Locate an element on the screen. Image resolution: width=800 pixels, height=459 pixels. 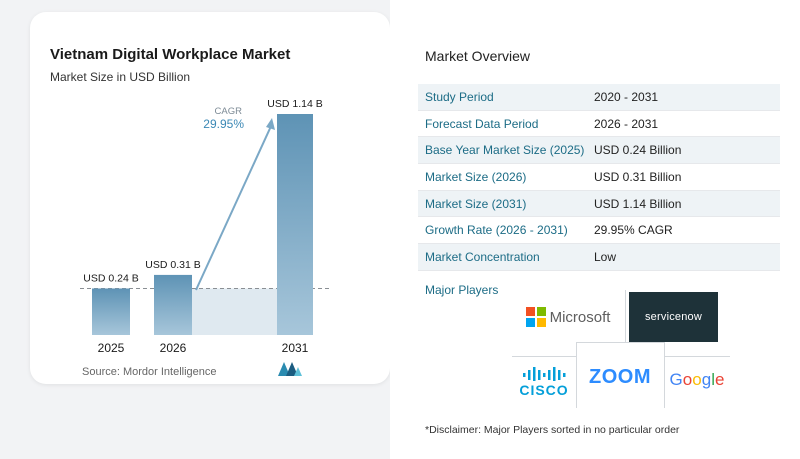
bar-2026 is located at coordinates (173, 304).